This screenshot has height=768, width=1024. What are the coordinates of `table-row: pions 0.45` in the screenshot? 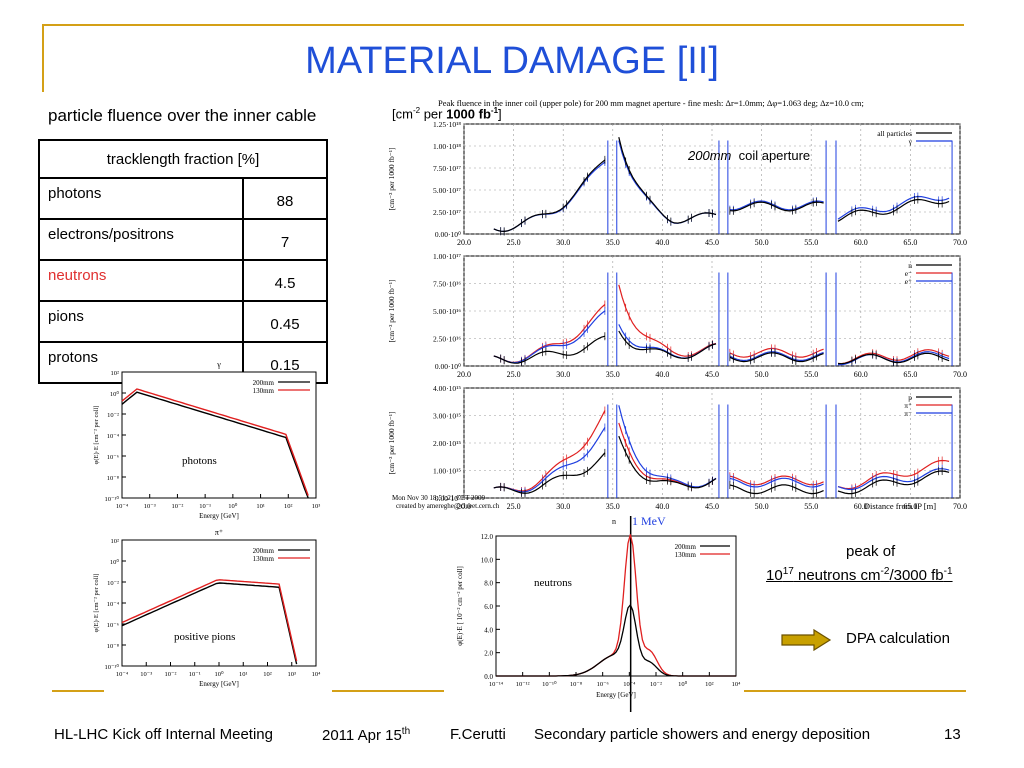 It's located at (183, 321).